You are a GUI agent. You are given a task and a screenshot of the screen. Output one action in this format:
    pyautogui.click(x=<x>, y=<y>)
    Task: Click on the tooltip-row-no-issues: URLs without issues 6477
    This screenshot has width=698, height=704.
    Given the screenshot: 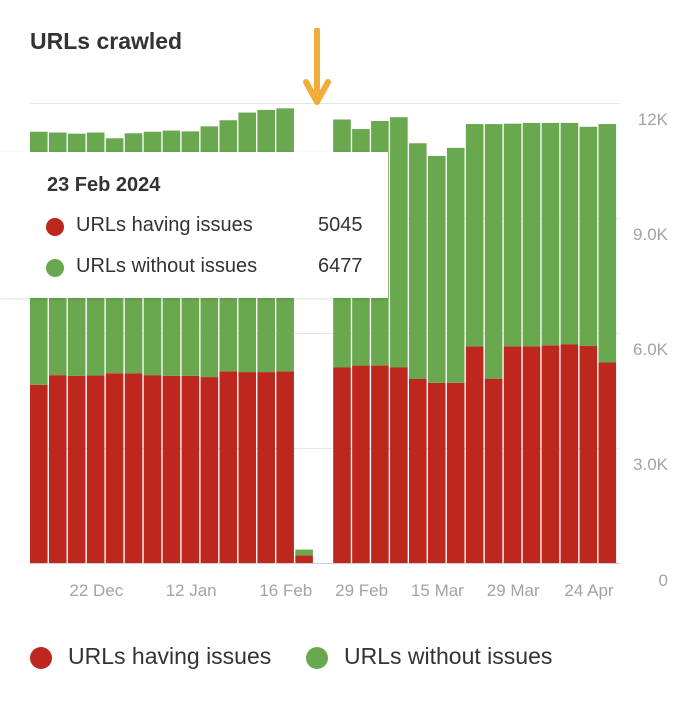 What is the action you would take?
    pyautogui.click(x=211, y=267)
    